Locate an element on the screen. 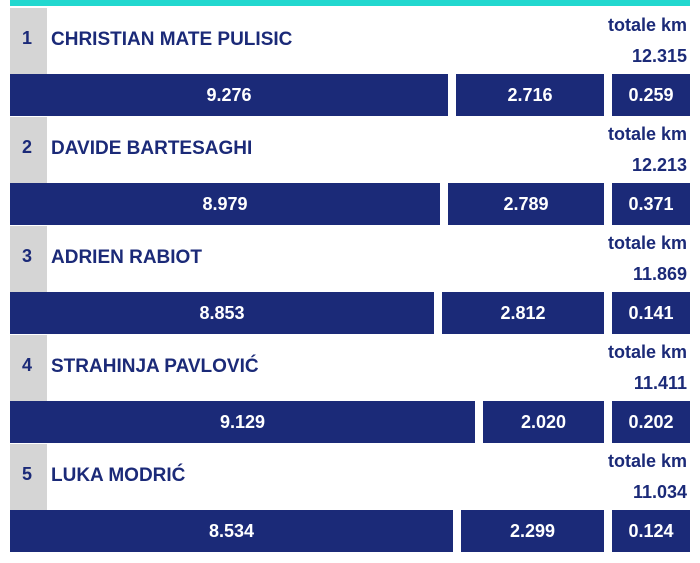 The width and height of the screenshot is (700, 563). rank-badge: 2 is located at coordinates (28, 150).